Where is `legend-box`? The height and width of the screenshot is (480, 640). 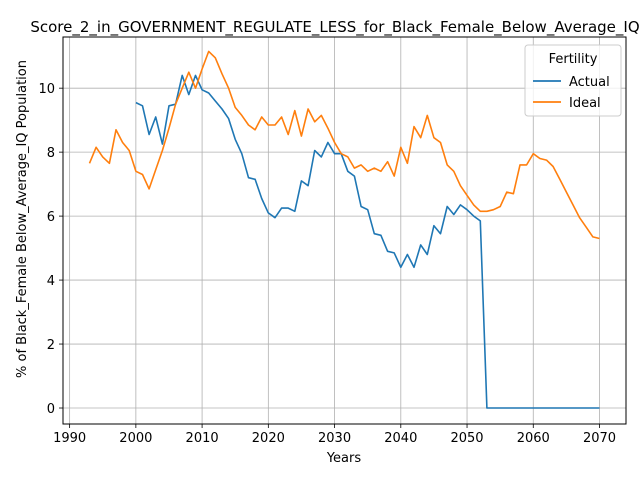
legend-box is located at coordinates (573, 80).